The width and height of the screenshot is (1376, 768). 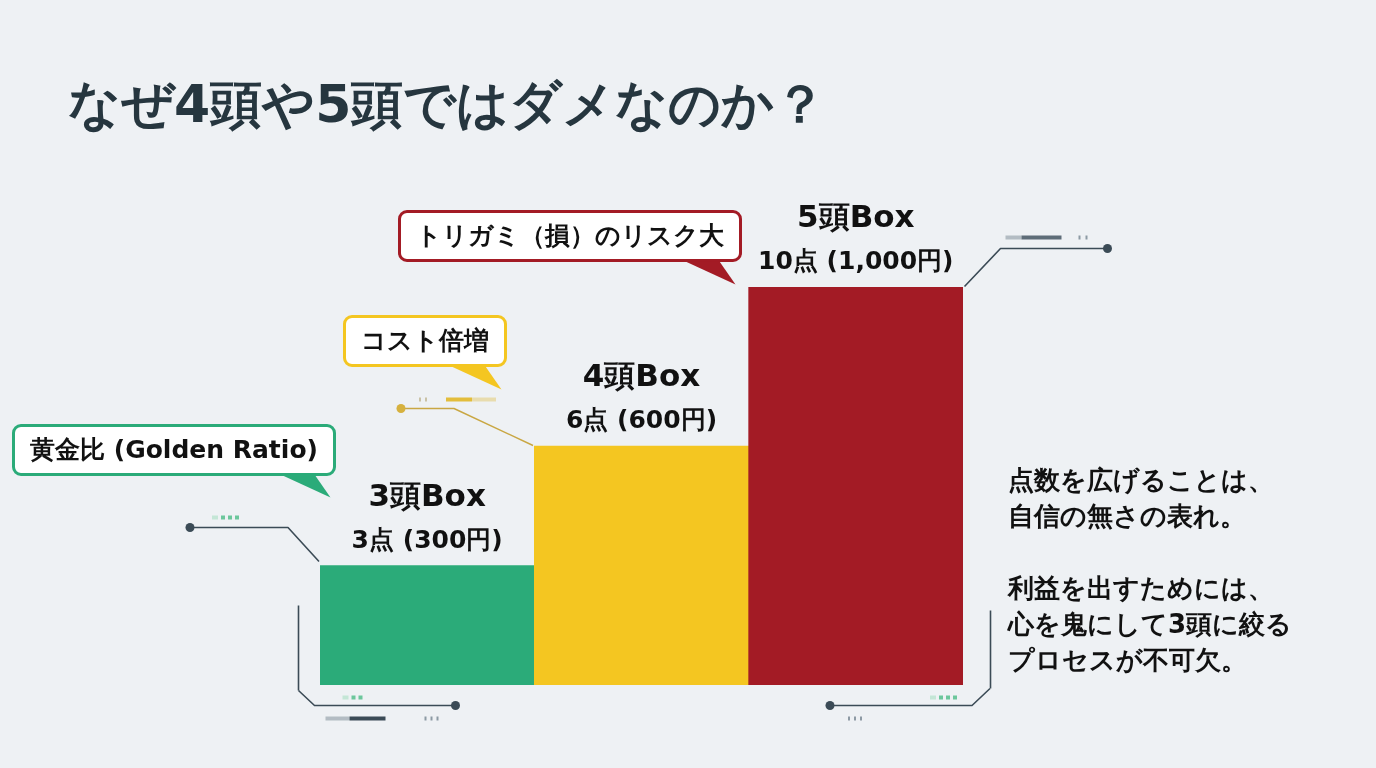 What do you see at coordinates (641, 420) in the screenshot?
I see `data-label: 6点 (600円)` at bounding box center [641, 420].